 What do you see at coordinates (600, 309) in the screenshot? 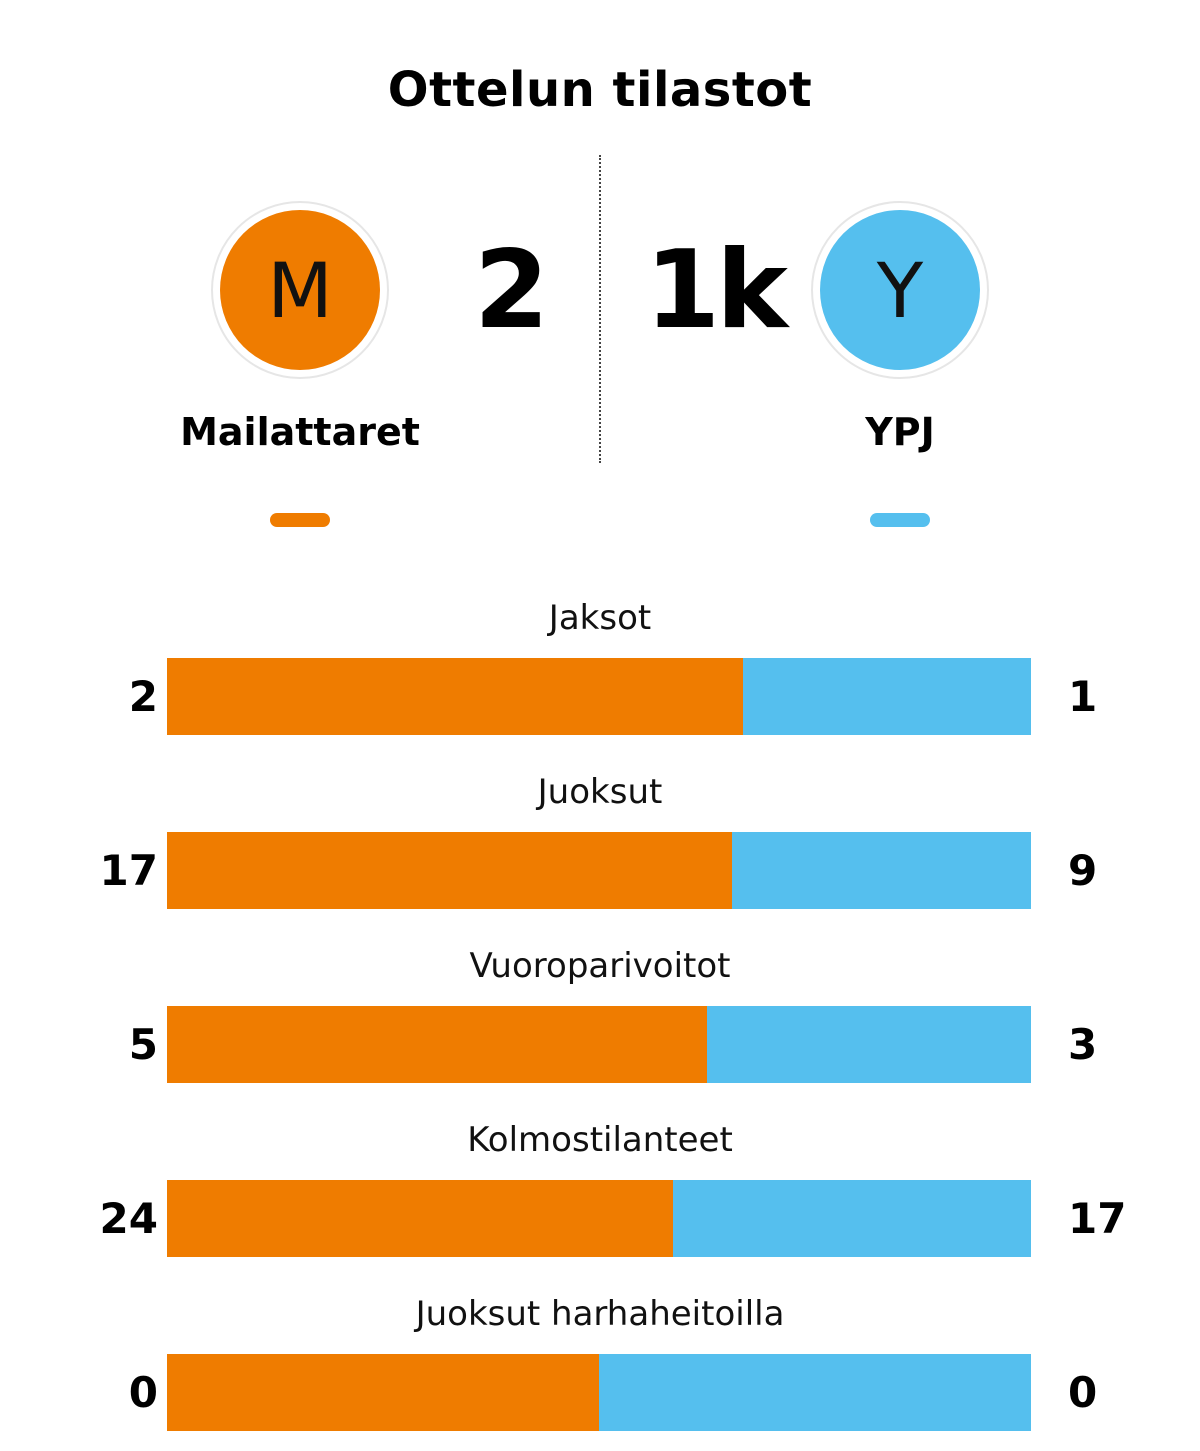
I see `score-divider` at bounding box center [600, 309].